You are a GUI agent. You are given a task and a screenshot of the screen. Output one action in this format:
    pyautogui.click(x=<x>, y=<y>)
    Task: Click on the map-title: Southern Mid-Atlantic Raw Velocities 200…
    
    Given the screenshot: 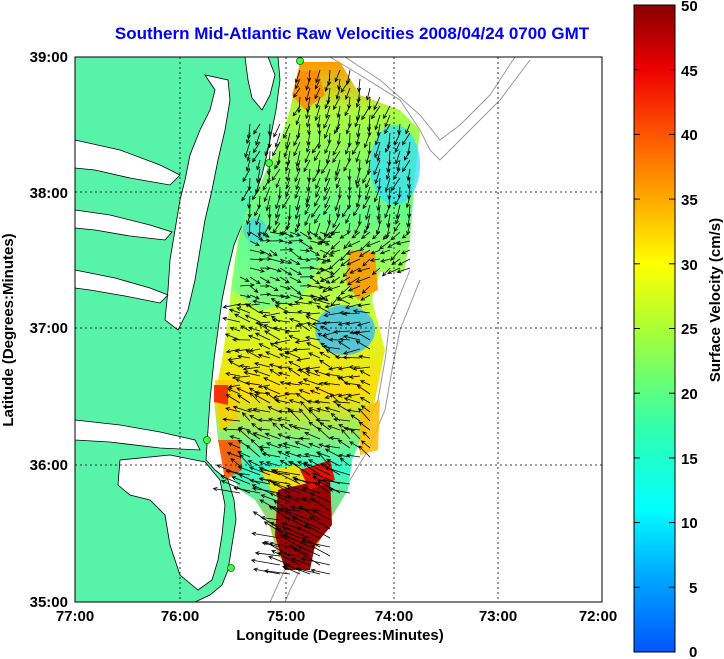 What is the action you would take?
    pyautogui.click(x=352, y=33)
    